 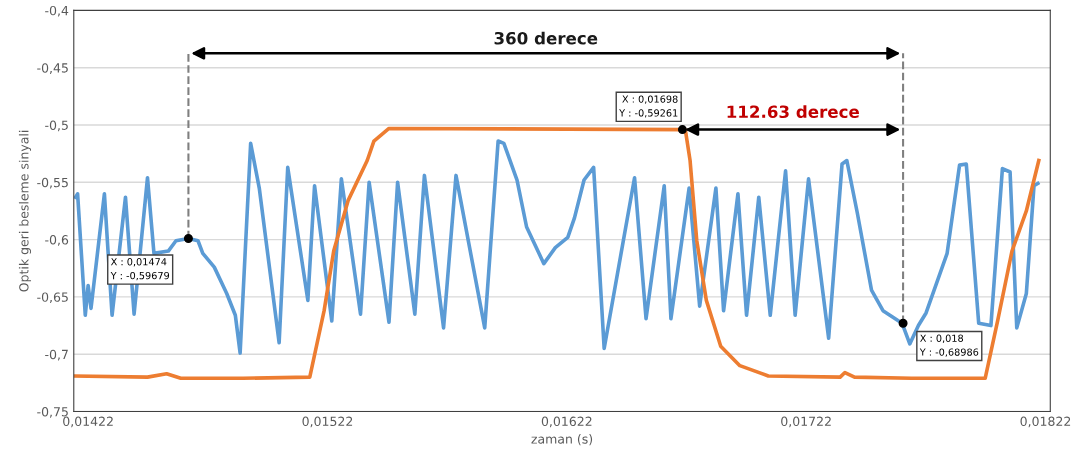 What do you see at coordinates (52, 183) in the screenshot?
I see `y-tick-label: -0,55` at bounding box center [52, 183].